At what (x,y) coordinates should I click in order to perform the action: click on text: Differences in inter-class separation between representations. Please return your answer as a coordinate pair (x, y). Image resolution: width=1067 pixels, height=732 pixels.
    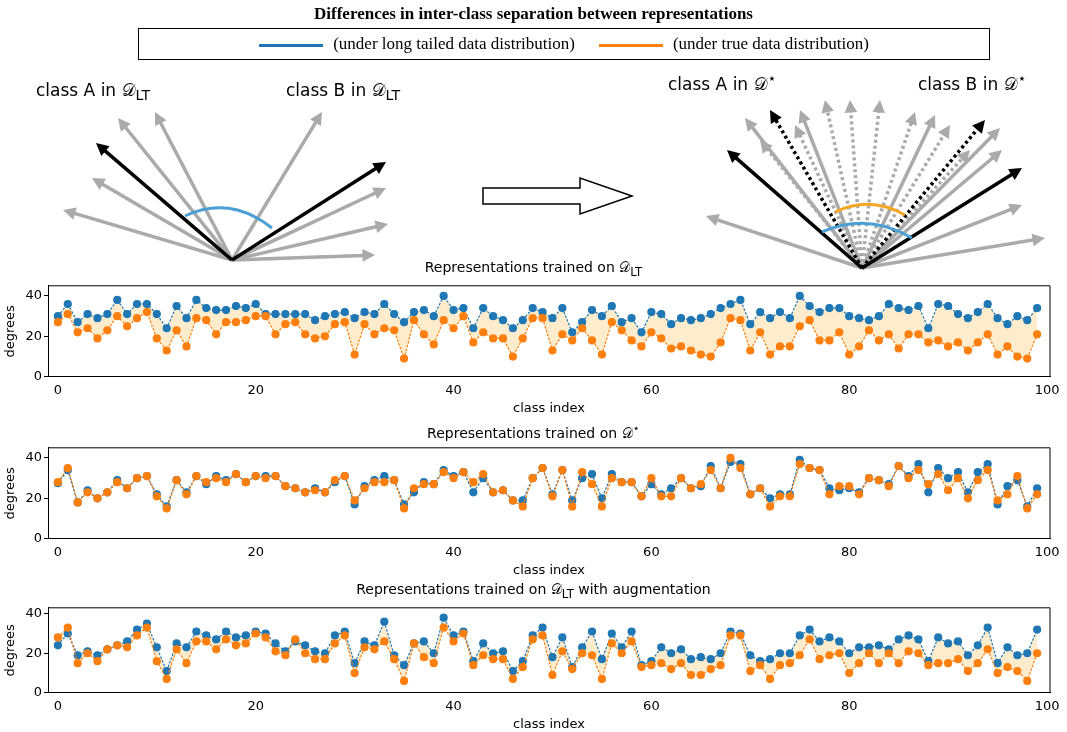
    Looking at the image, I should click on (533, 14).